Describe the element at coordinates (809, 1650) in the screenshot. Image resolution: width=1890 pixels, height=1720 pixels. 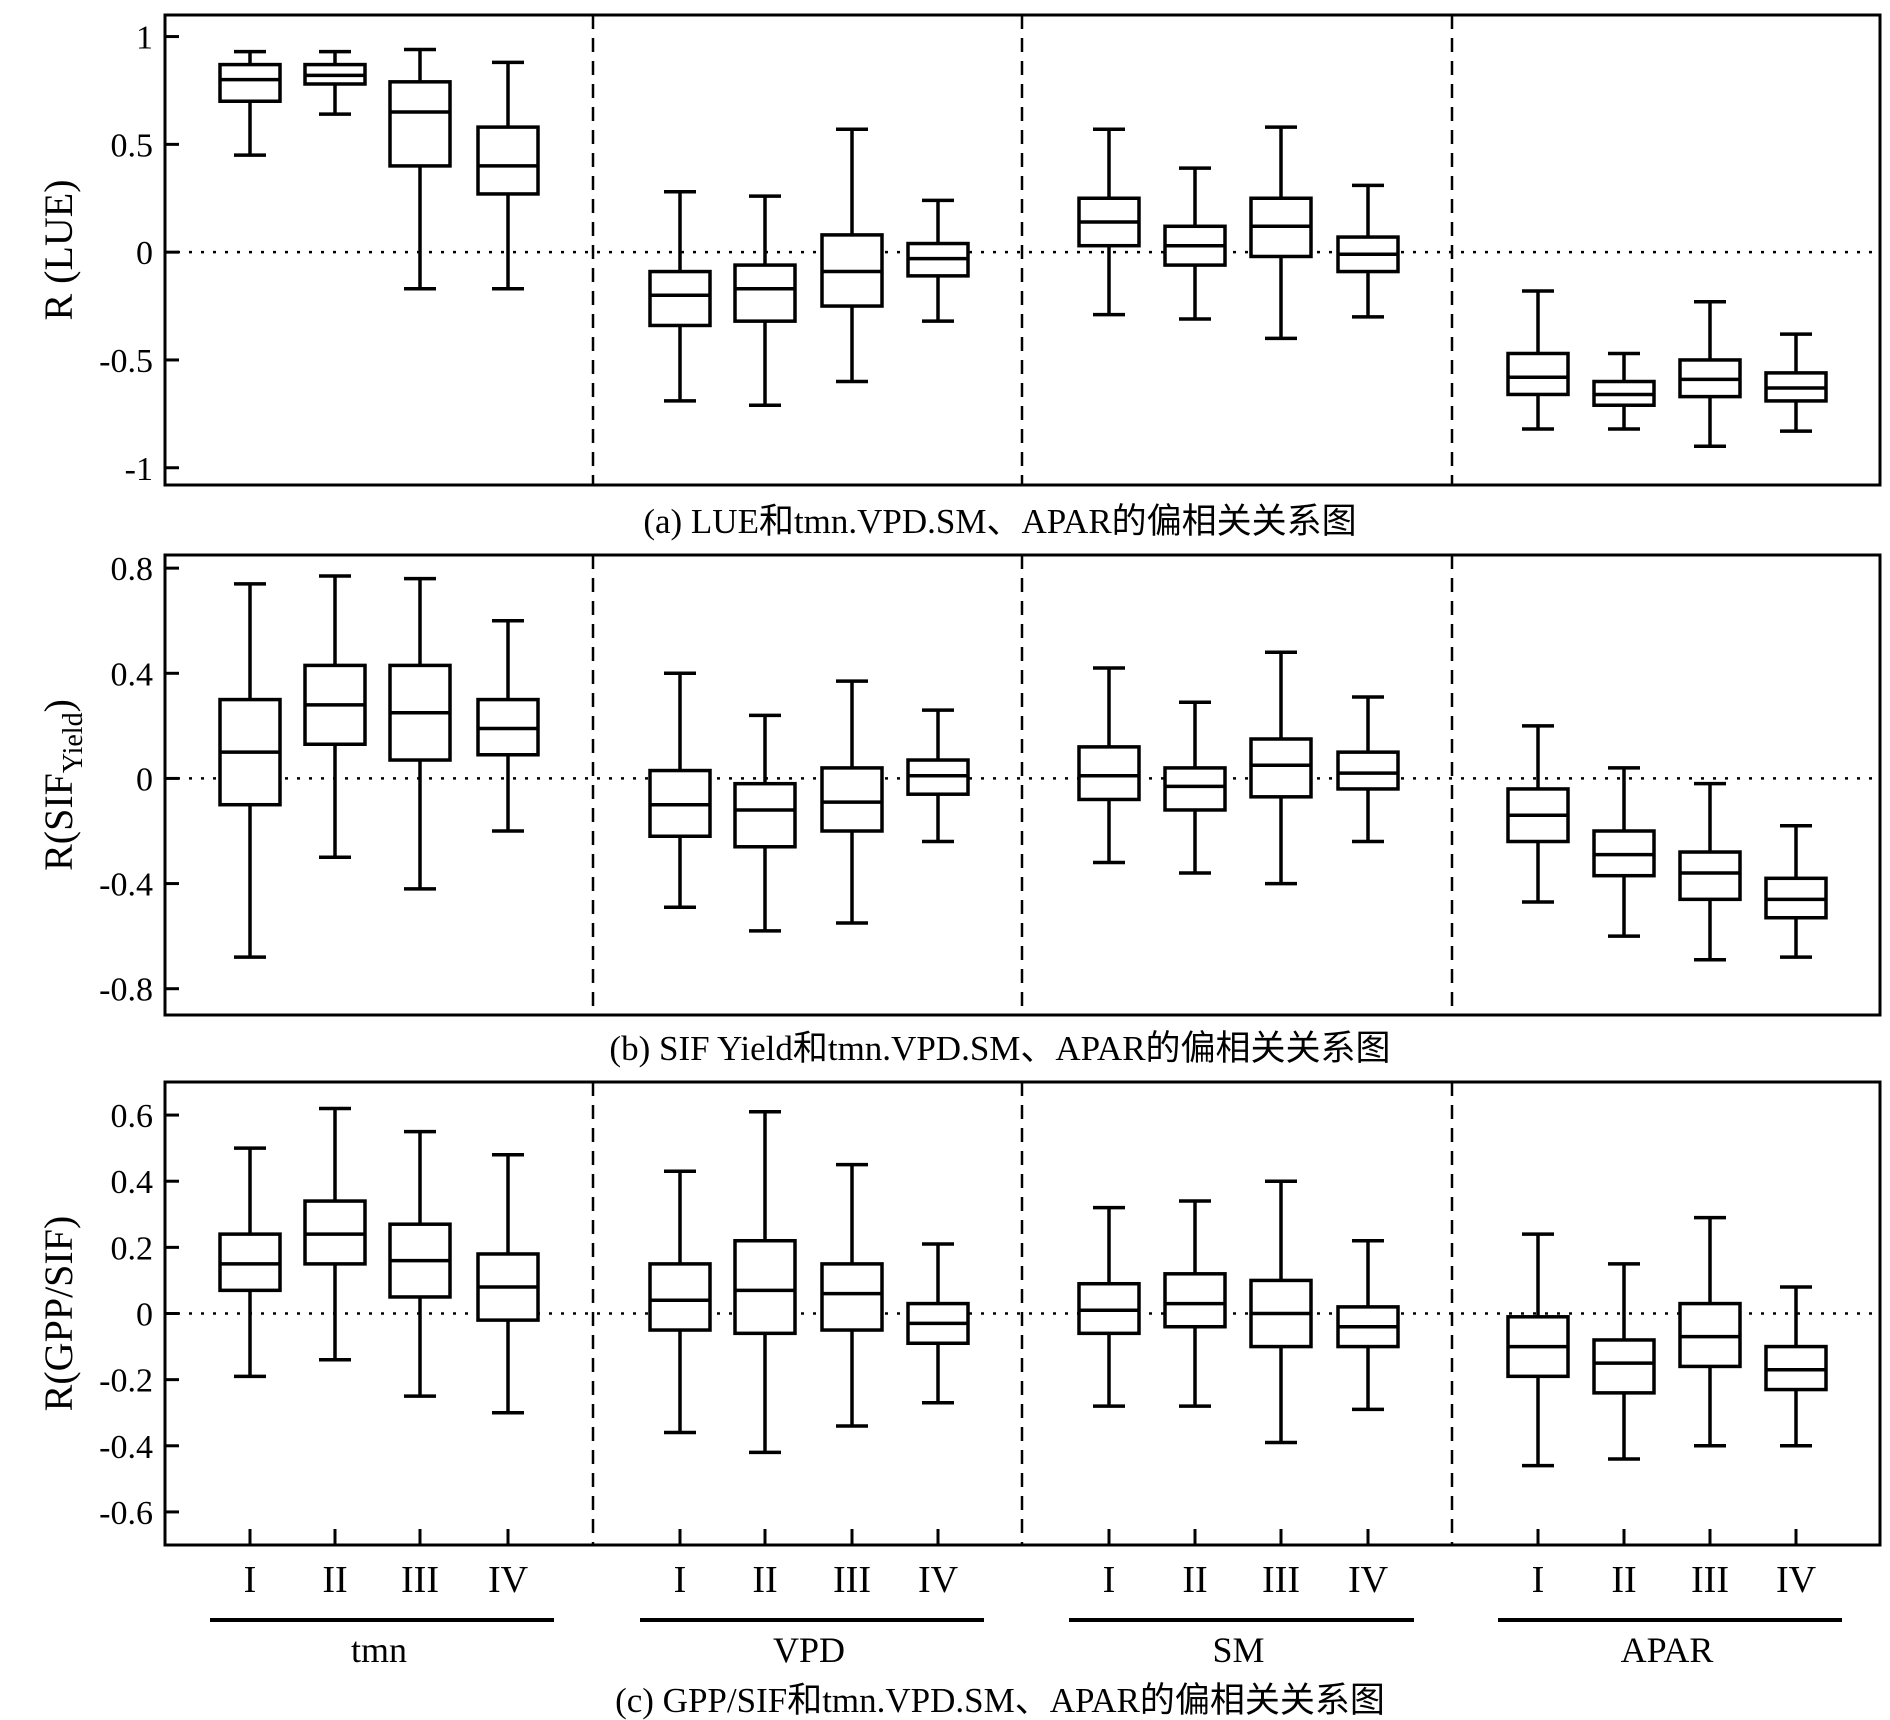
I see `group-label: VPD` at that location.